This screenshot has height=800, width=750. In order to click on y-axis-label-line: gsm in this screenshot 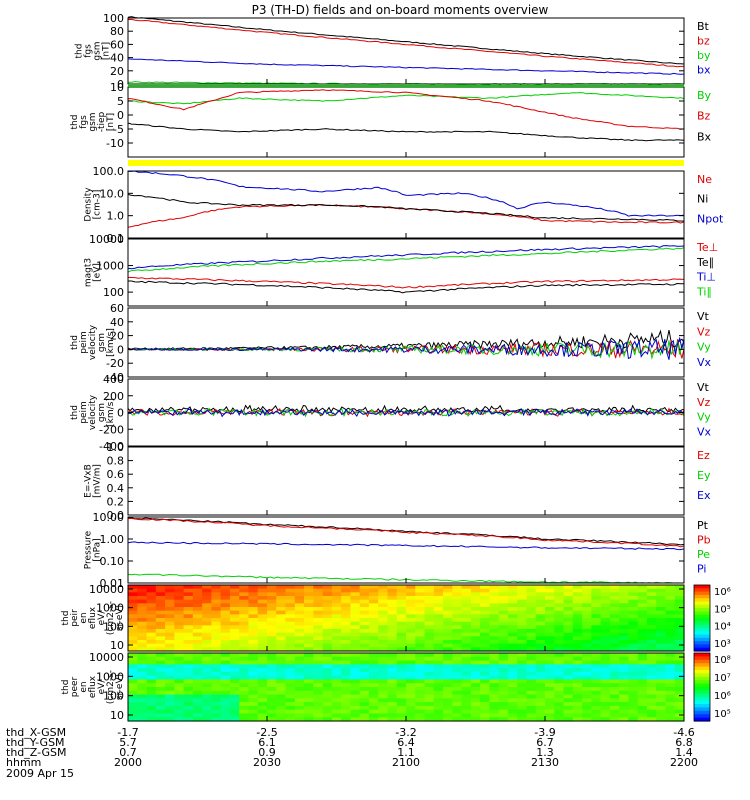, I will do `click(102, 342)`.